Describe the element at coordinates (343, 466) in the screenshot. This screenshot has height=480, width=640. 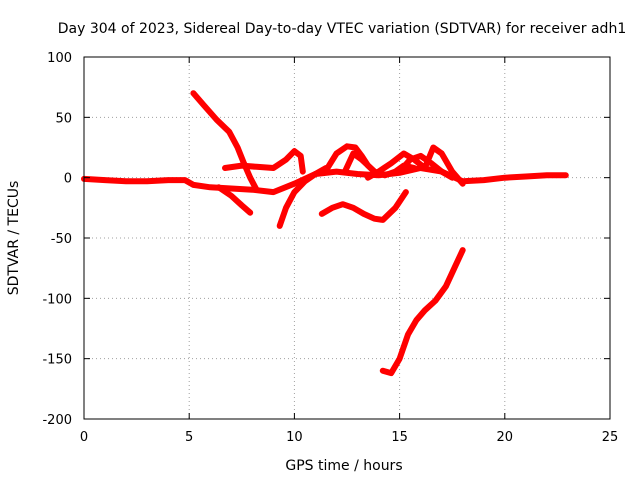
I see `x-axis-label: GPS time / hours` at that location.